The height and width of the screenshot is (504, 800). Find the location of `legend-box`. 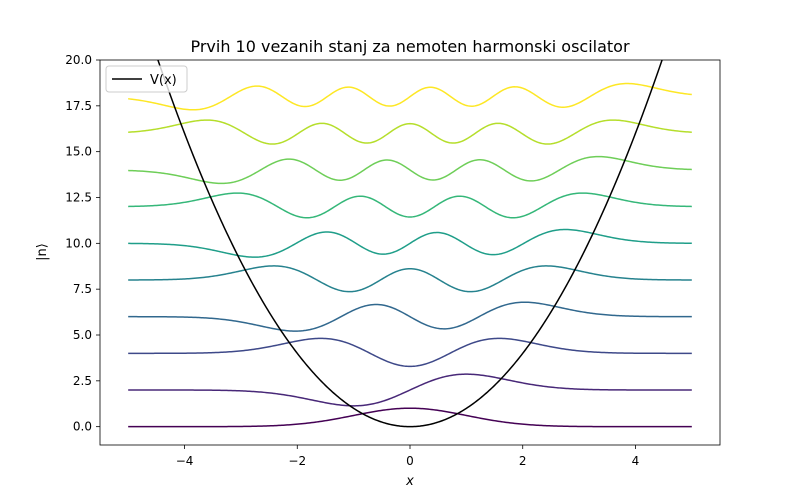

legend-box is located at coordinates (146, 79).